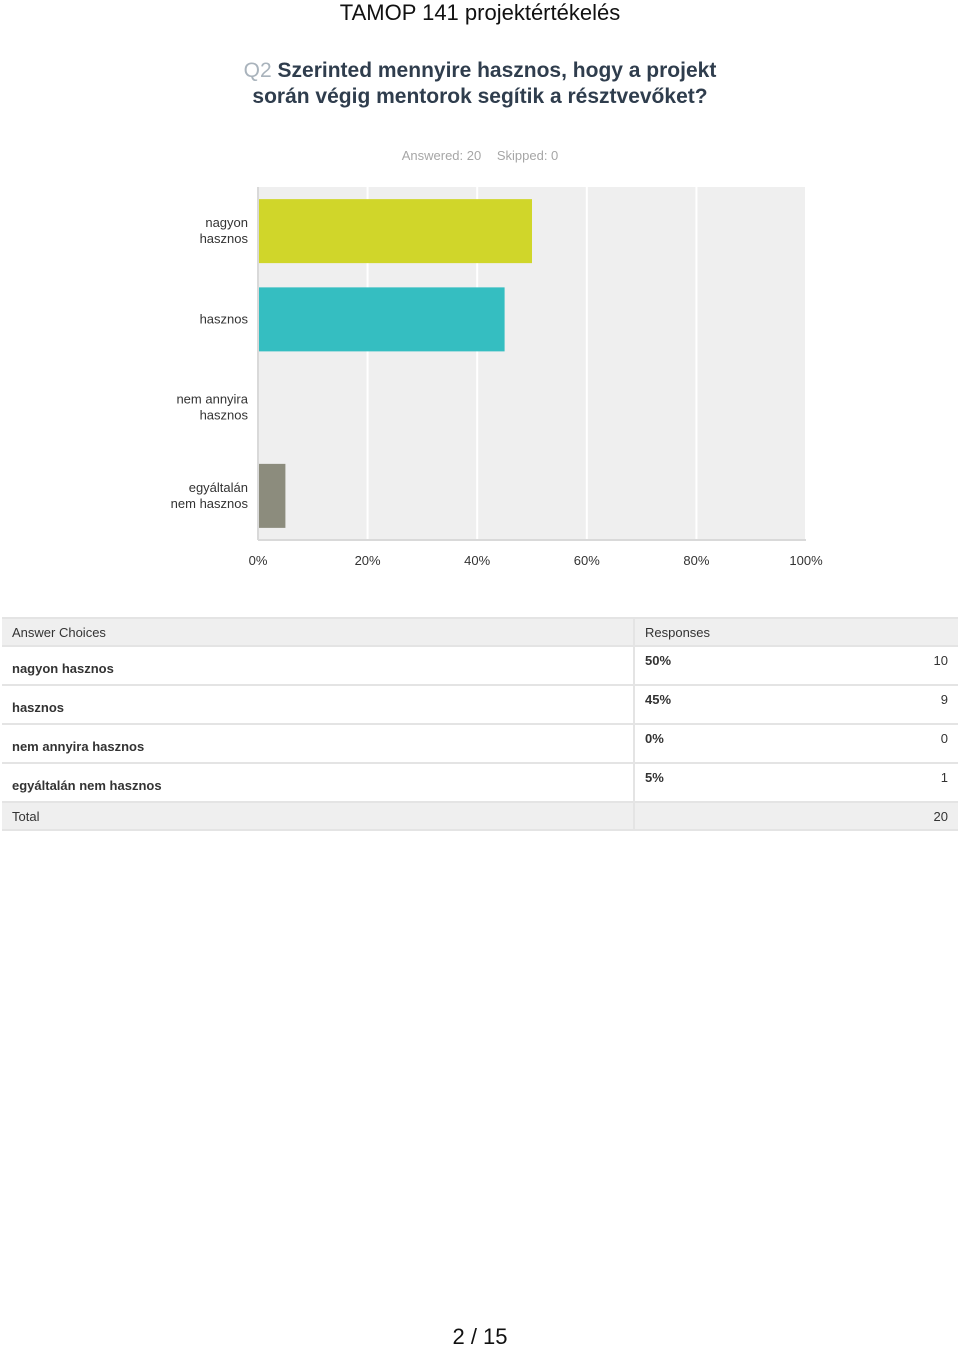 This screenshot has height=1350, width=960. Describe the element at coordinates (889, 705) in the screenshot. I see `count-cell: 9` at that location.